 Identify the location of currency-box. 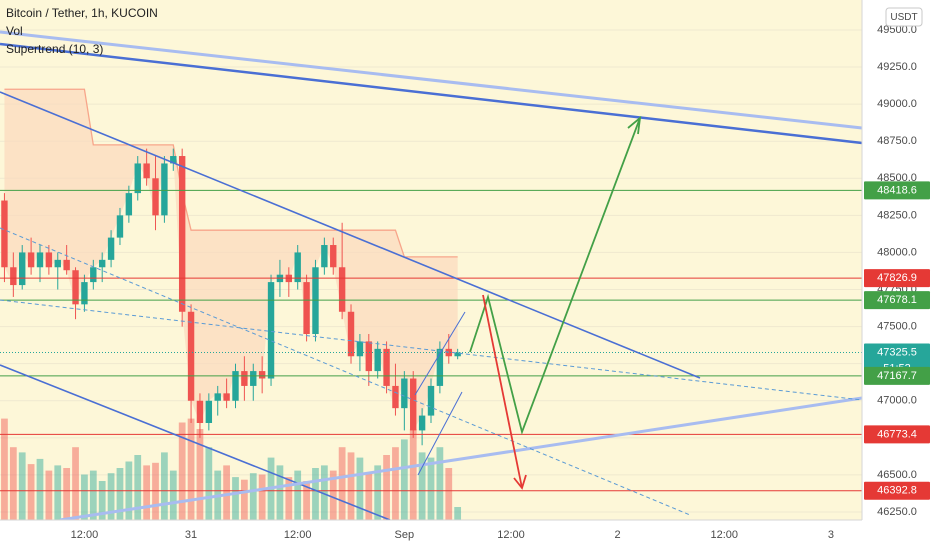
(904, 17).